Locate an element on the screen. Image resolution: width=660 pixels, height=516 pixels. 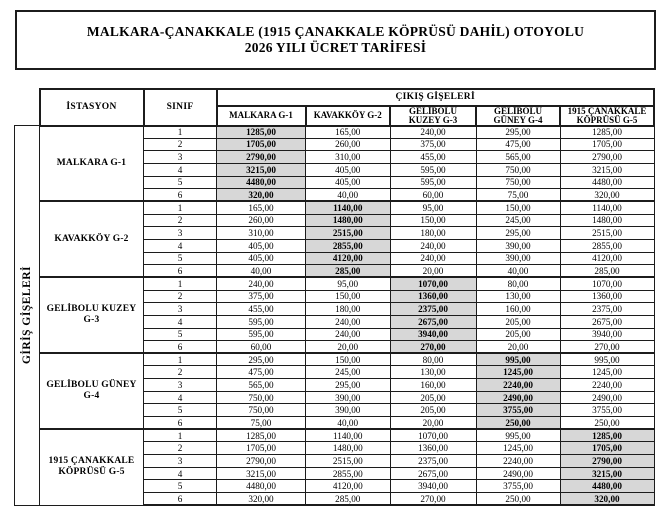
exit-col-header-2: KAVAKKÖY G-2 is located at coordinates (347, 115).